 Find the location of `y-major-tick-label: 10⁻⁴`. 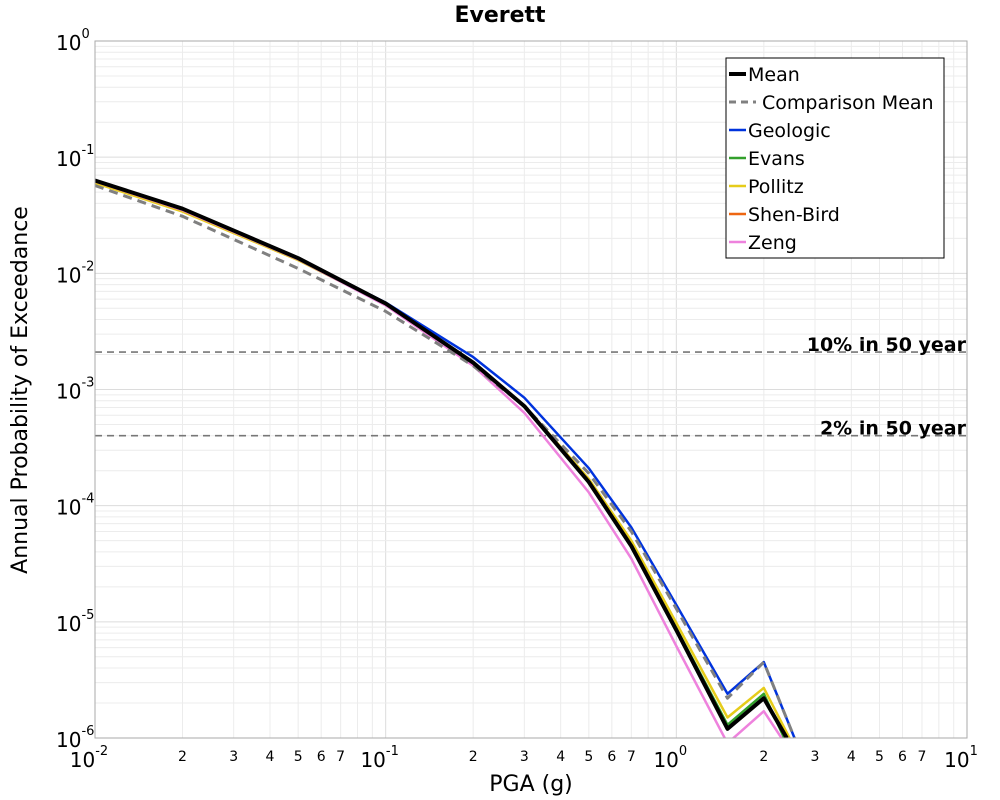

y-major-tick-label: 10⁻⁴ is located at coordinates (75, 506).